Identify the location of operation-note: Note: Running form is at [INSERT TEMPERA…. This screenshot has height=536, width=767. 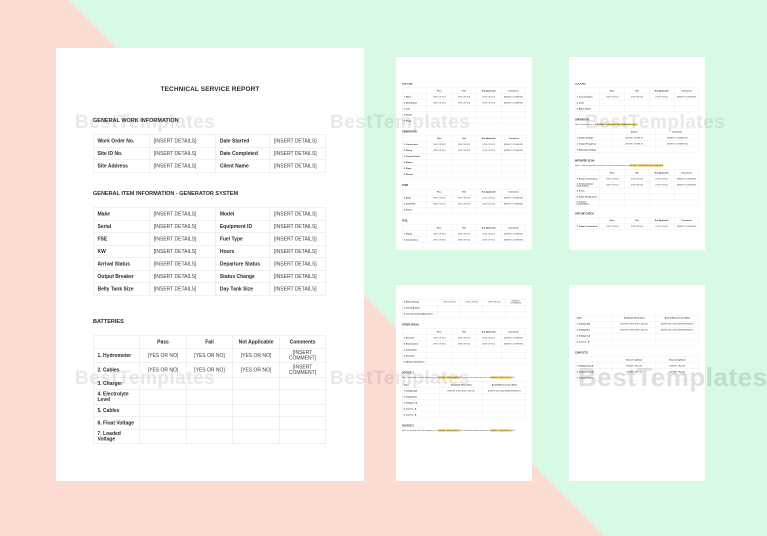
(637, 124).